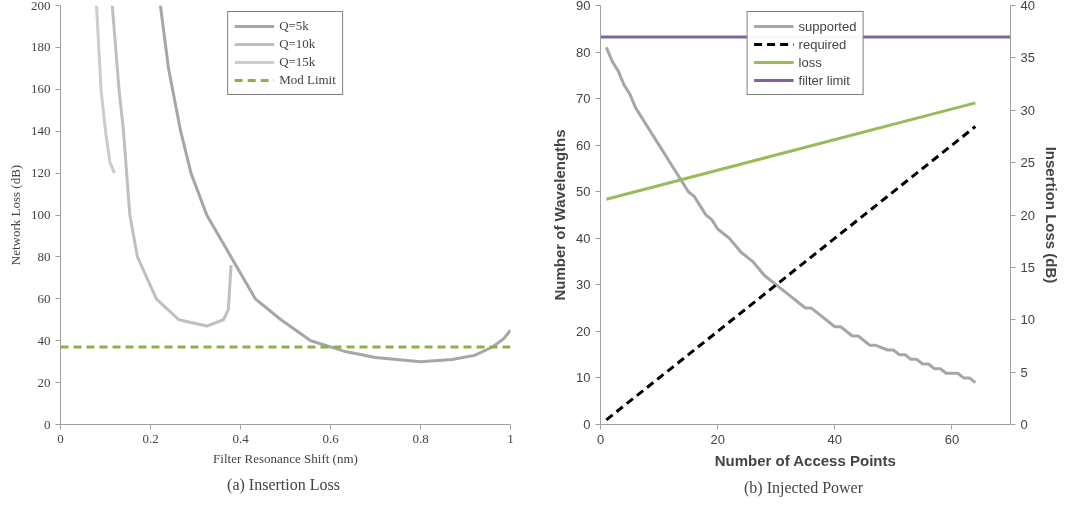 This screenshot has height=512, width=1091. I want to click on legend-label: loss, so click(810, 62).